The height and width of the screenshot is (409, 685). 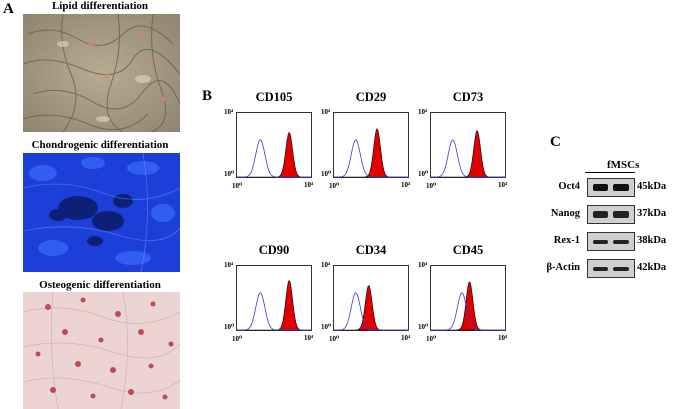 I want to click on panel-label-b: B, so click(x=207, y=96).